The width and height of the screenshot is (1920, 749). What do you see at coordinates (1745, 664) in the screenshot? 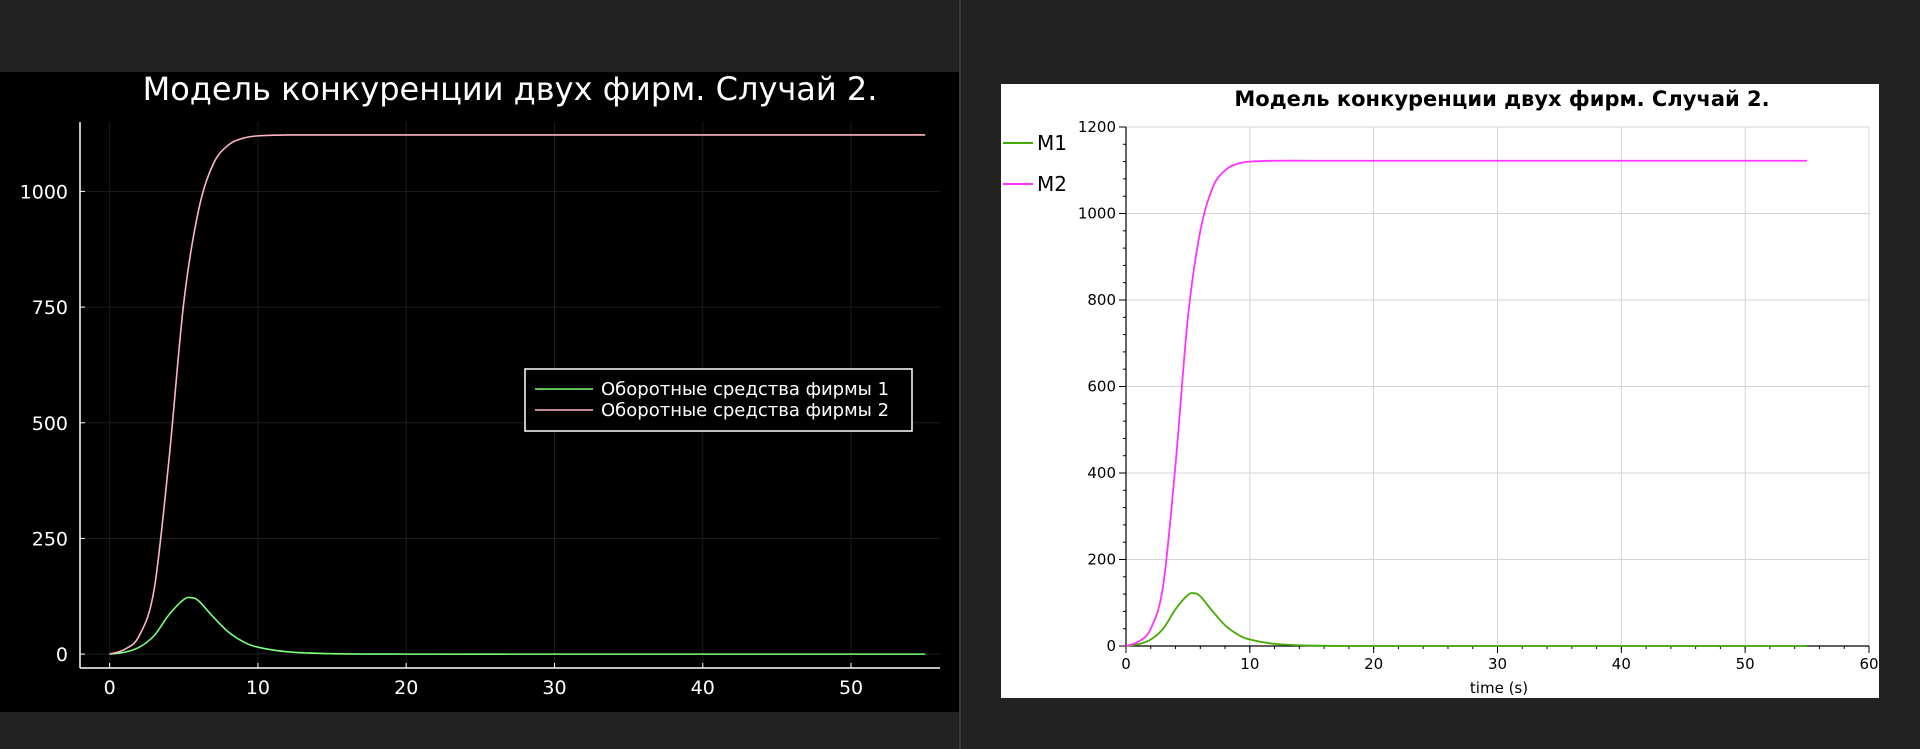
I see `chart-right-x-tick-label: 50` at bounding box center [1745, 664].